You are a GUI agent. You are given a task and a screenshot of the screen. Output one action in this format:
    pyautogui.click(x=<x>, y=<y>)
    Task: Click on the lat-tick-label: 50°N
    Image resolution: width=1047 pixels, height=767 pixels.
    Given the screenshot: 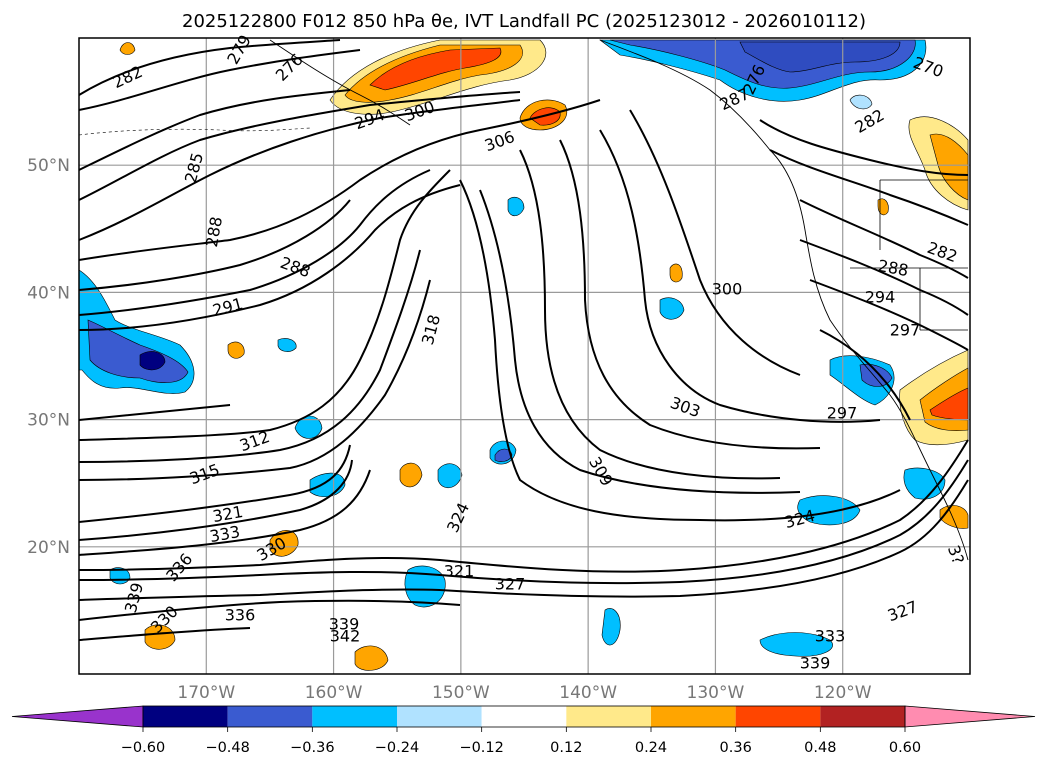 What is the action you would take?
    pyautogui.click(x=48, y=166)
    